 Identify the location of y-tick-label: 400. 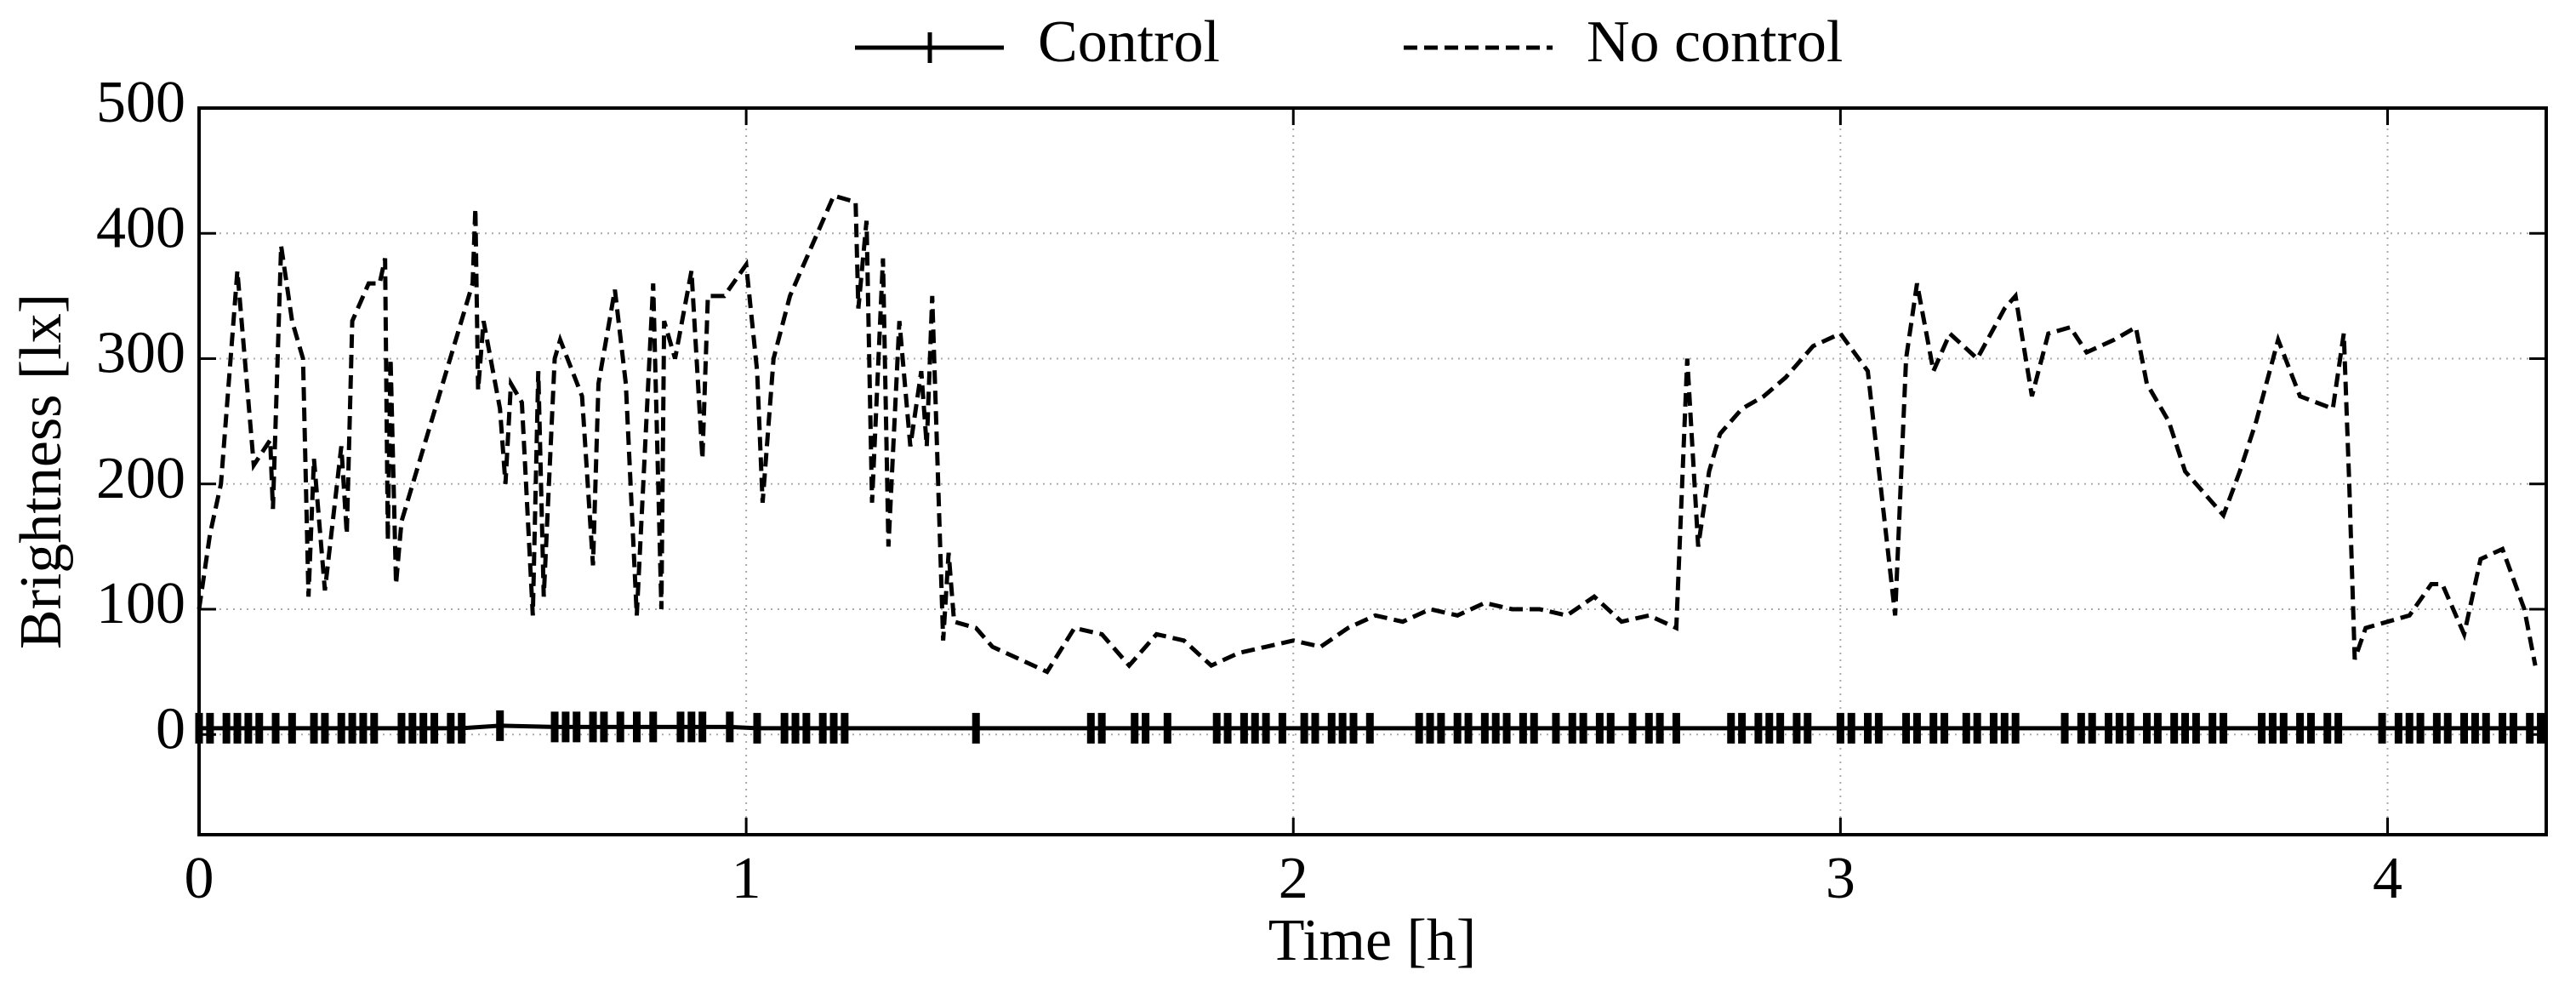
(140, 227).